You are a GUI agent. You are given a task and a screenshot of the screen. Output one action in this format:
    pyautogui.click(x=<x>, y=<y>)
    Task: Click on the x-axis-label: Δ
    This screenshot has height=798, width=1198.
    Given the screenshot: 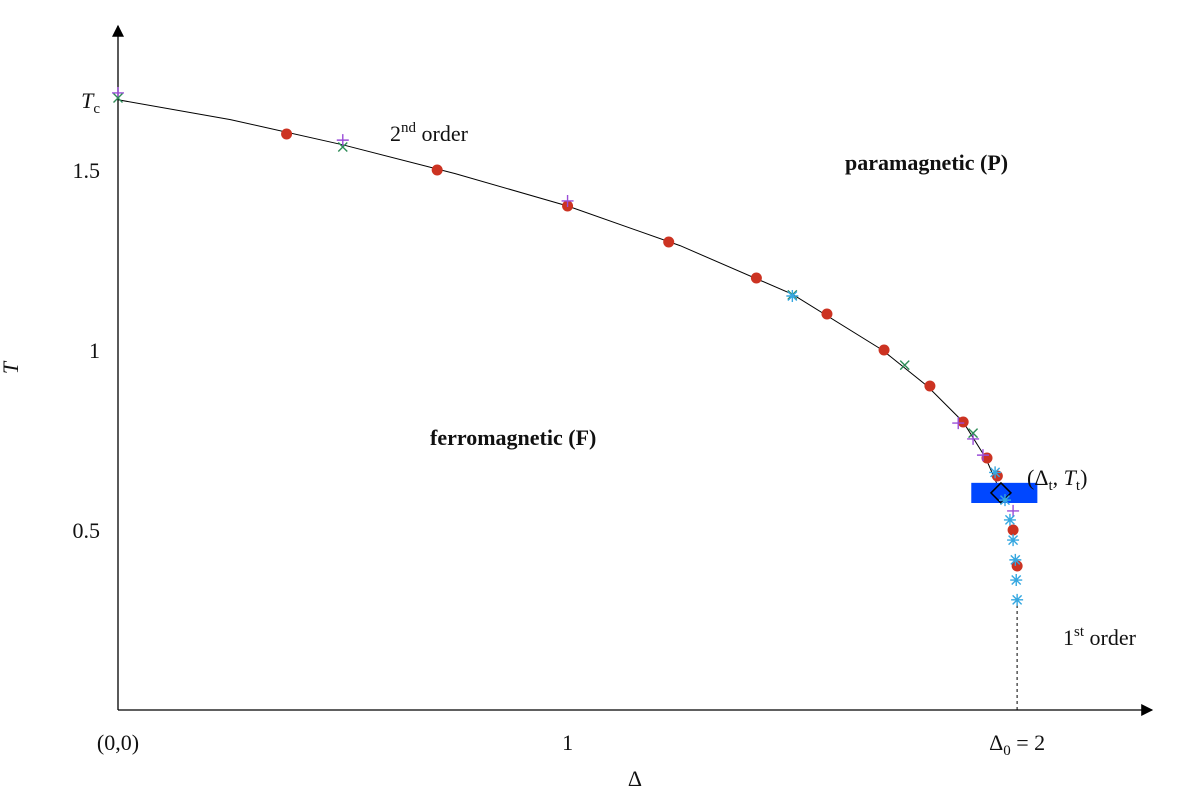 What is the action you would take?
    pyautogui.click(x=635, y=778)
    